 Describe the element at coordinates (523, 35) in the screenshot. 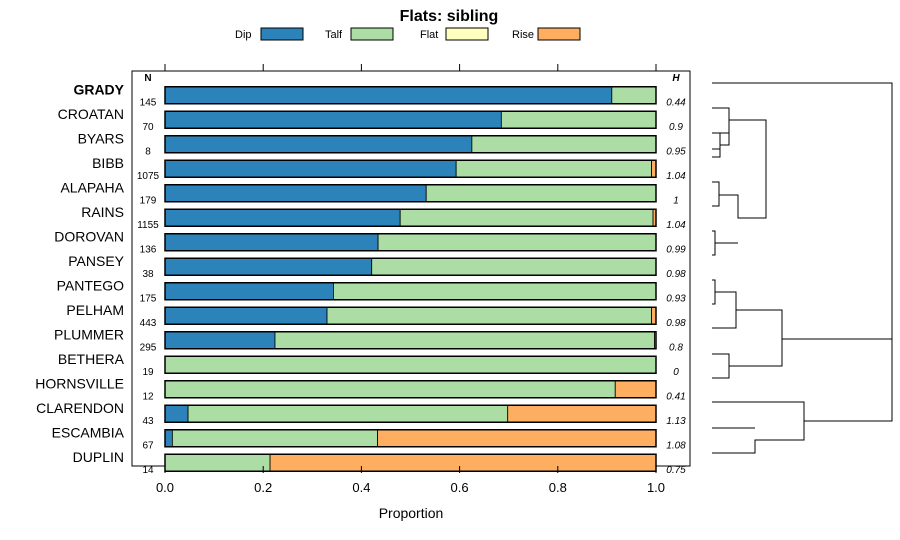

I see `legend-label-rise: Rise` at that location.